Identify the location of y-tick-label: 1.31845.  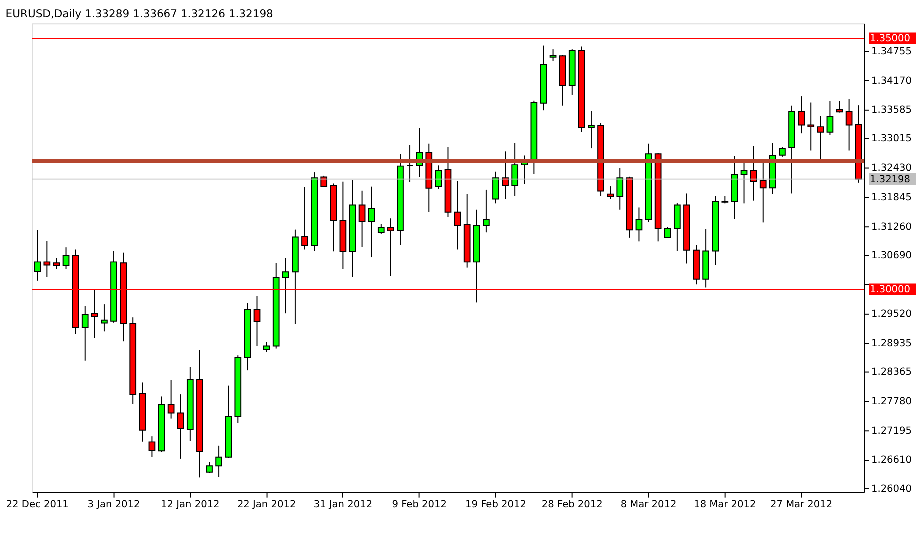
(891, 198).